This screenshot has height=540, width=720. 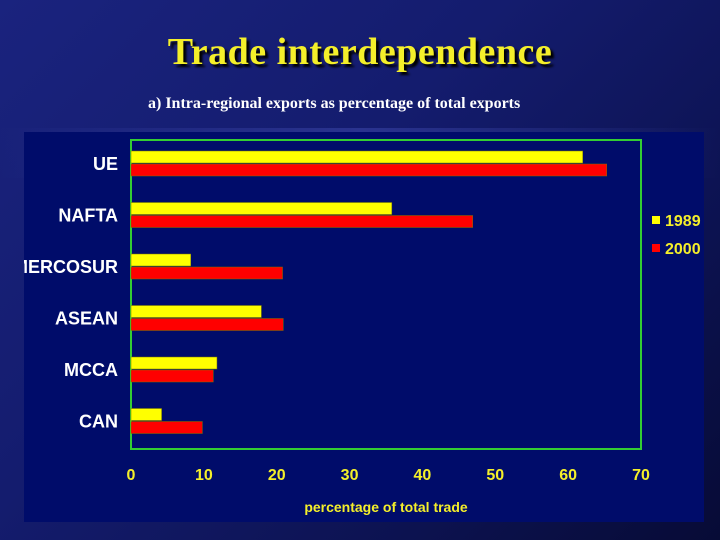 What do you see at coordinates (388, 475) in the screenshot?
I see `x-tick-labels: 0 10 20 30 40 50 60 70` at bounding box center [388, 475].